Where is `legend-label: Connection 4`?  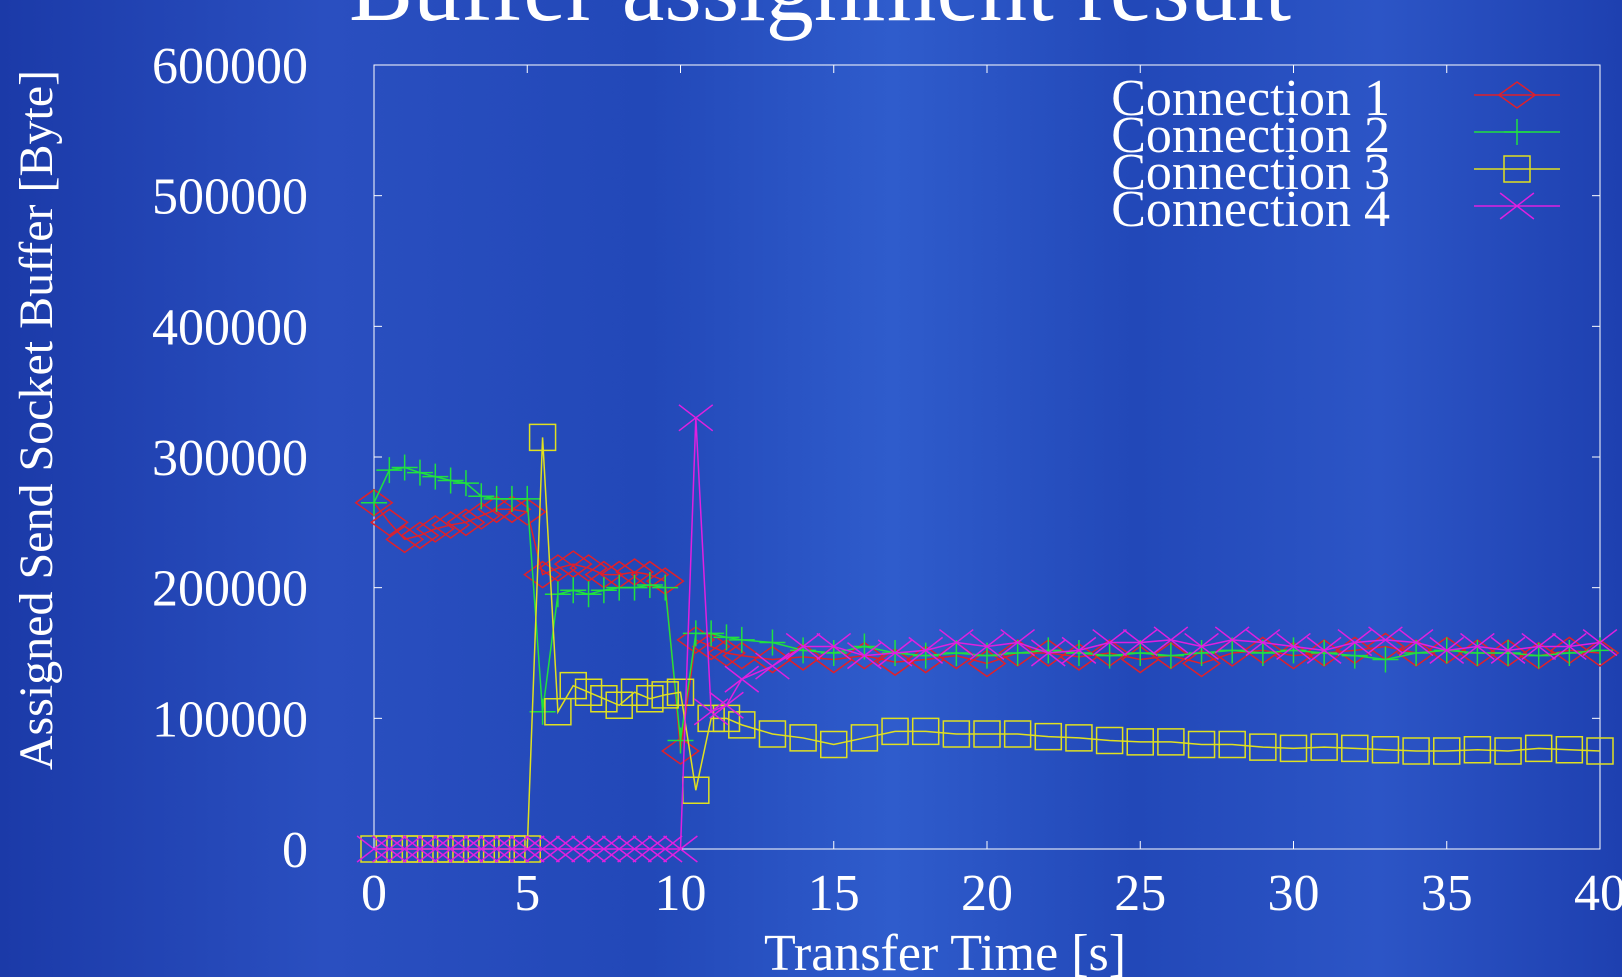
legend-label: Connection 4 is located at coordinates (1250, 209).